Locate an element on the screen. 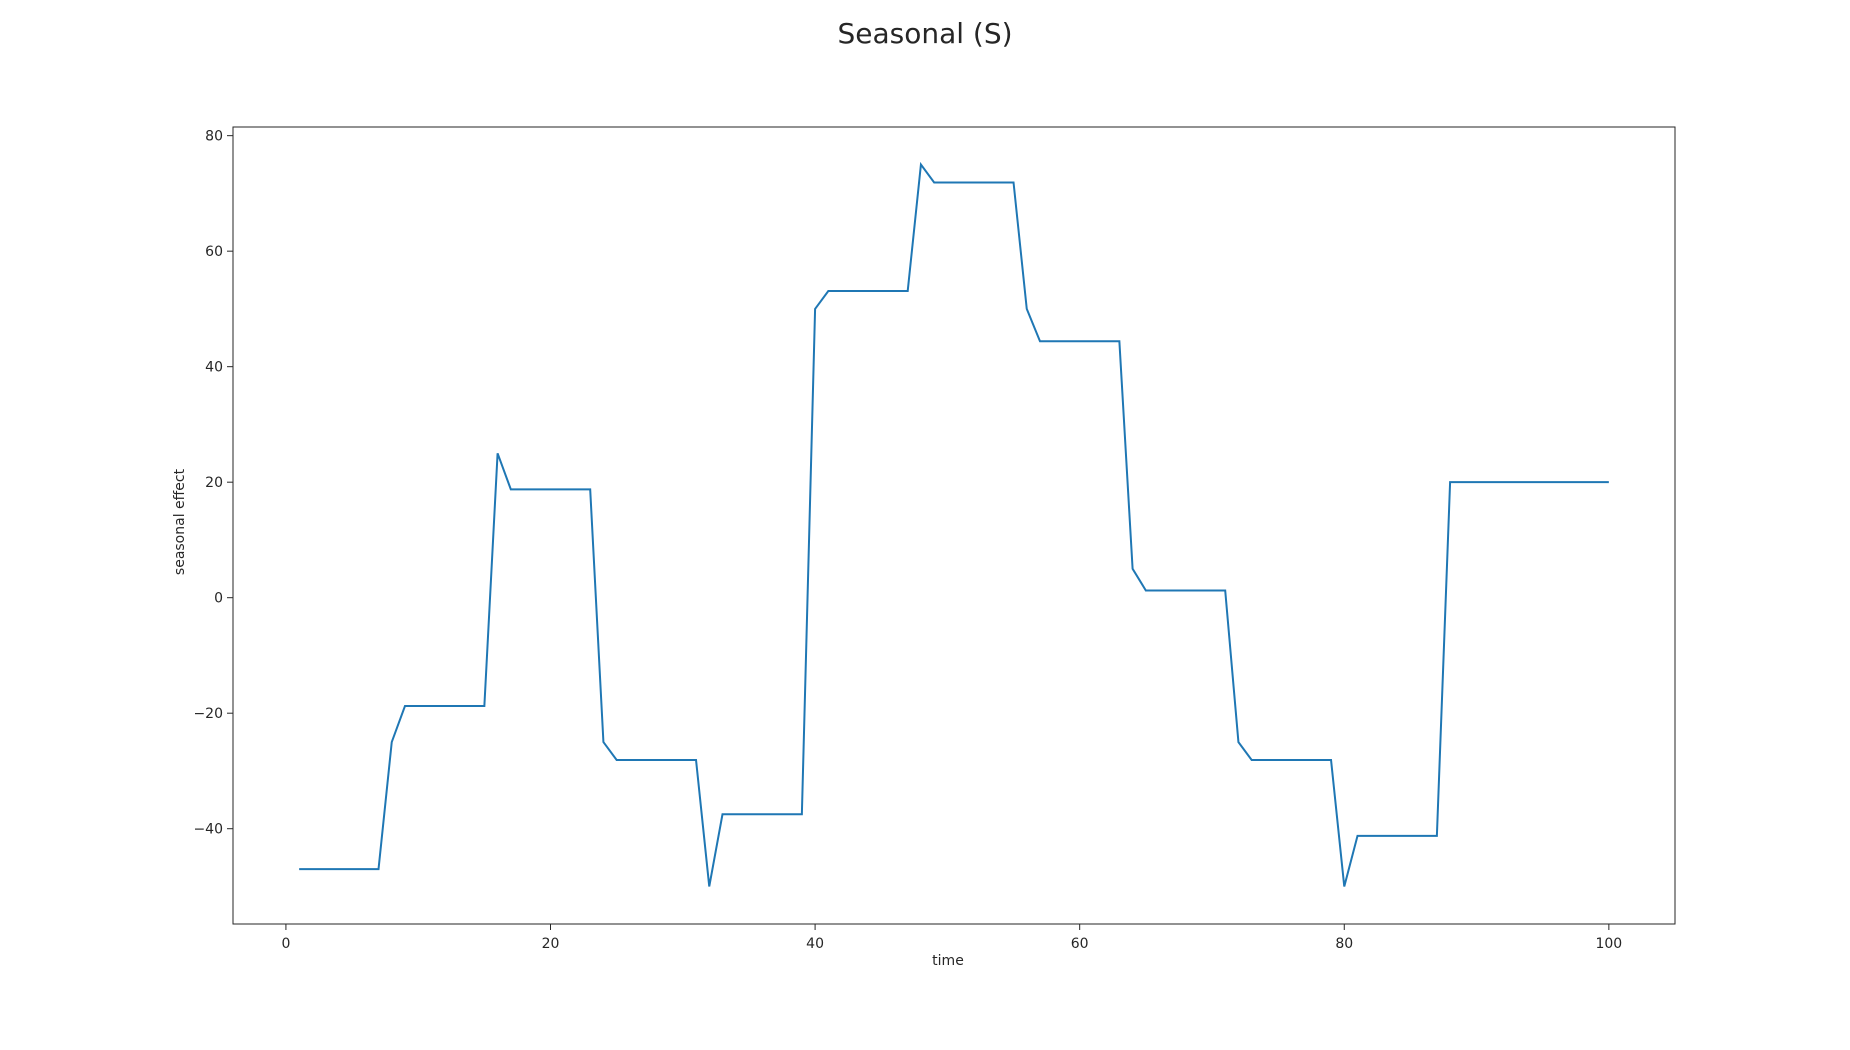 Image resolution: width=1850 pixels, height=1050 pixels. x-tick-label: 100 is located at coordinates (1608, 944).